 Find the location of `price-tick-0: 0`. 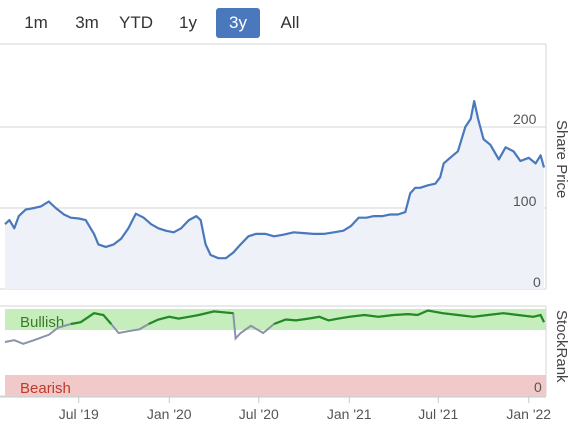

price-tick-0: 0 is located at coordinates (537, 282).